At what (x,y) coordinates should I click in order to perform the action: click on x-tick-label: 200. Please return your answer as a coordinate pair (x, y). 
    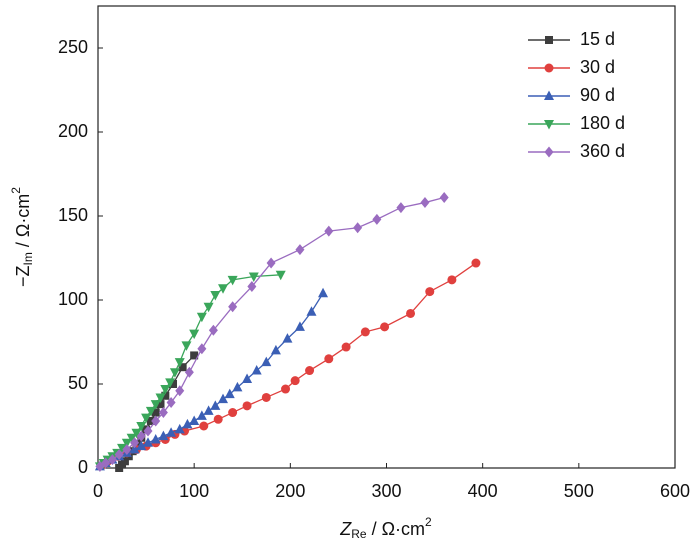
    Looking at the image, I should click on (290, 491).